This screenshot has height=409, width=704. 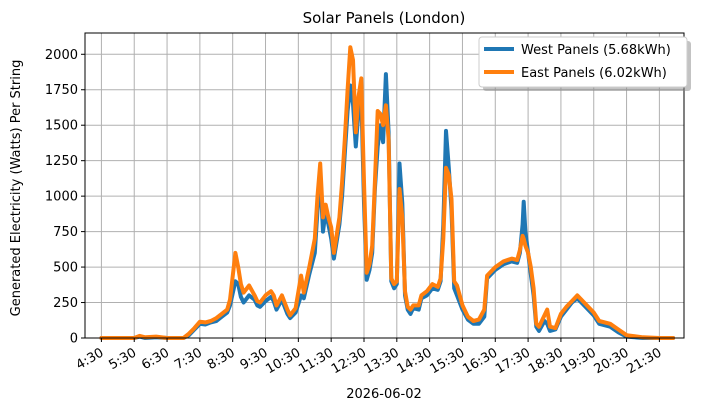 What do you see at coordinates (349, 361) in the screenshot?
I see `x-tick-label: 12:30` at bounding box center [349, 361].